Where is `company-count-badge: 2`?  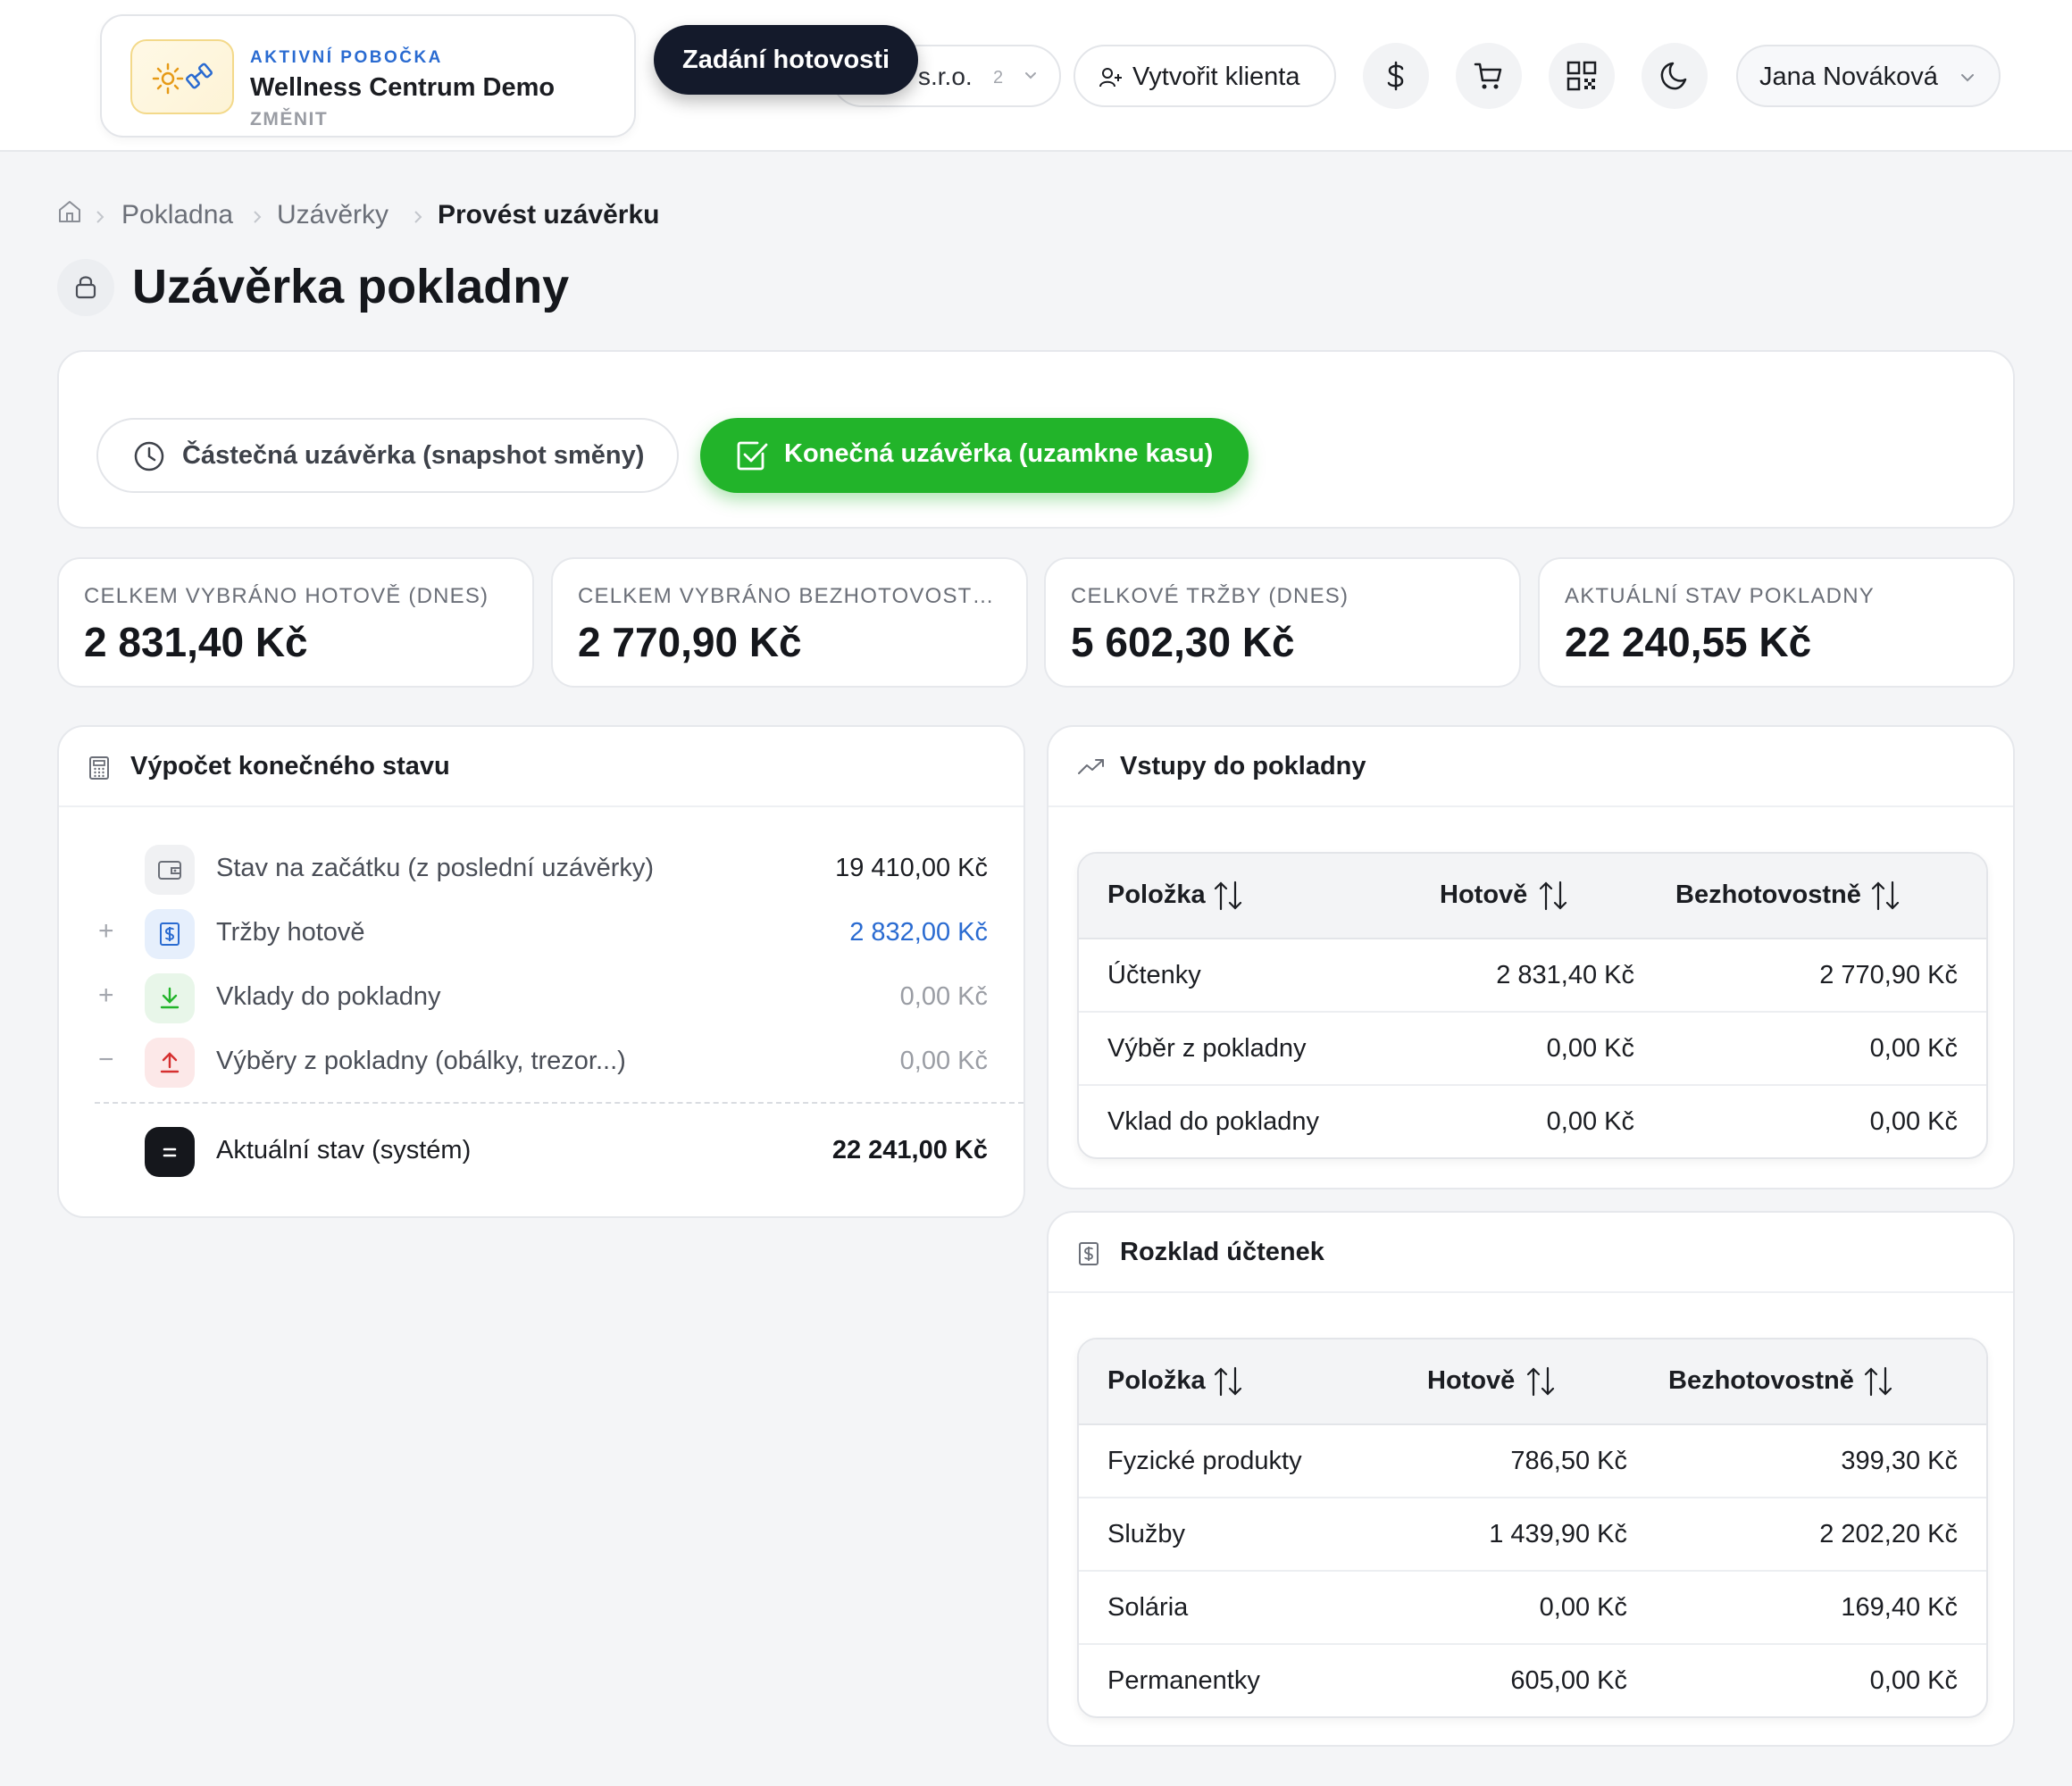
company-count-badge: 2 is located at coordinates (999, 78).